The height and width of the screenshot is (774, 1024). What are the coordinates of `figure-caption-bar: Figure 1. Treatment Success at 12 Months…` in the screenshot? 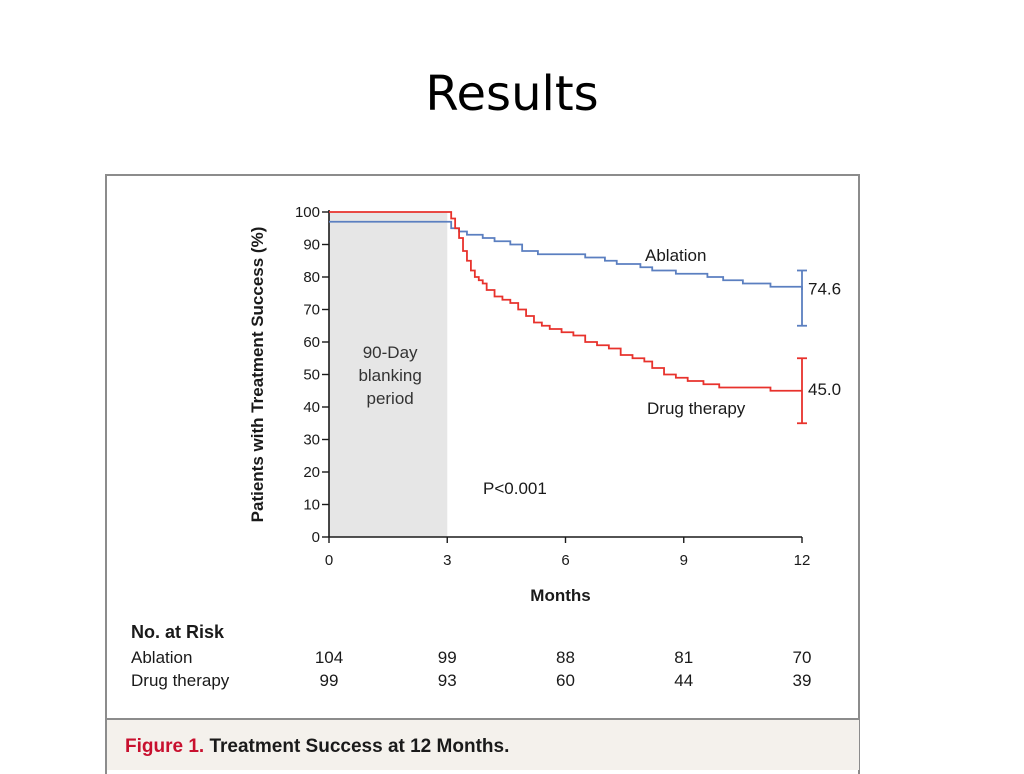 It's located at (483, 744).